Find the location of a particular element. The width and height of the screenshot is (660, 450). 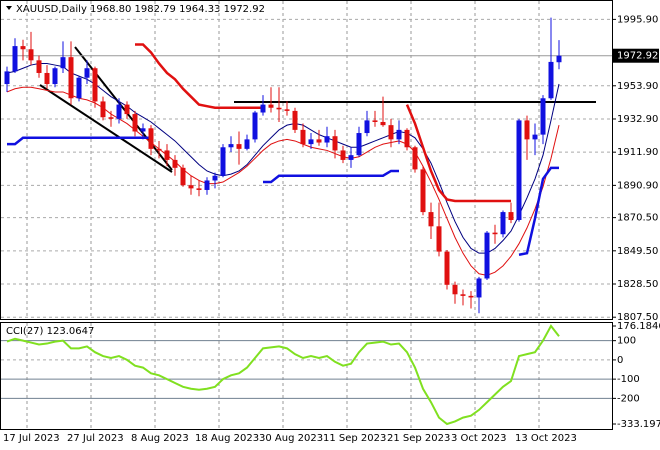

x-tick-label: 13 Oct 2023 is located at coordinates (546, 438).